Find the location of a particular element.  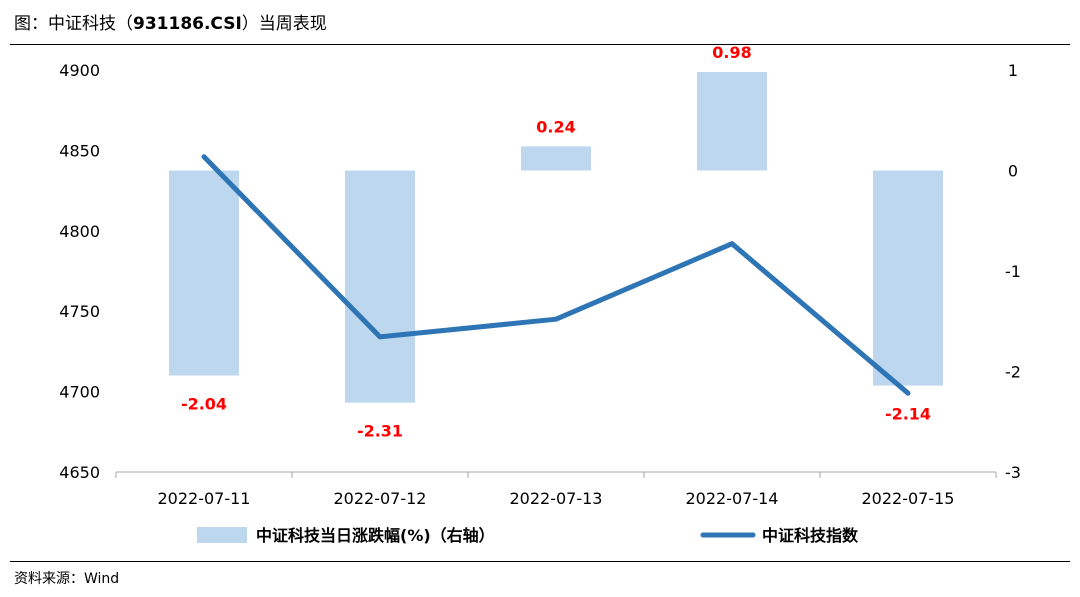

bar-data-label: 0.24 is located at coordinates (555, 126).